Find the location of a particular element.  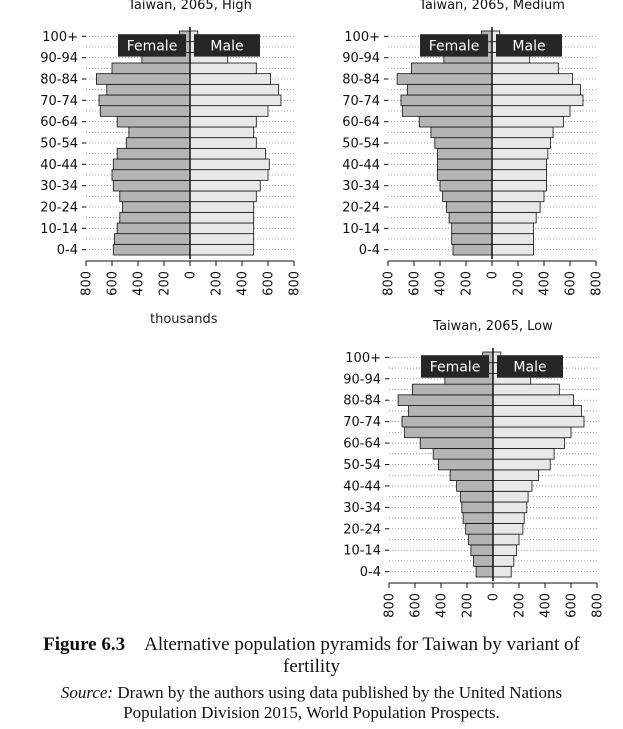

legend-female-label: Female is located at coordinates (455, 367).